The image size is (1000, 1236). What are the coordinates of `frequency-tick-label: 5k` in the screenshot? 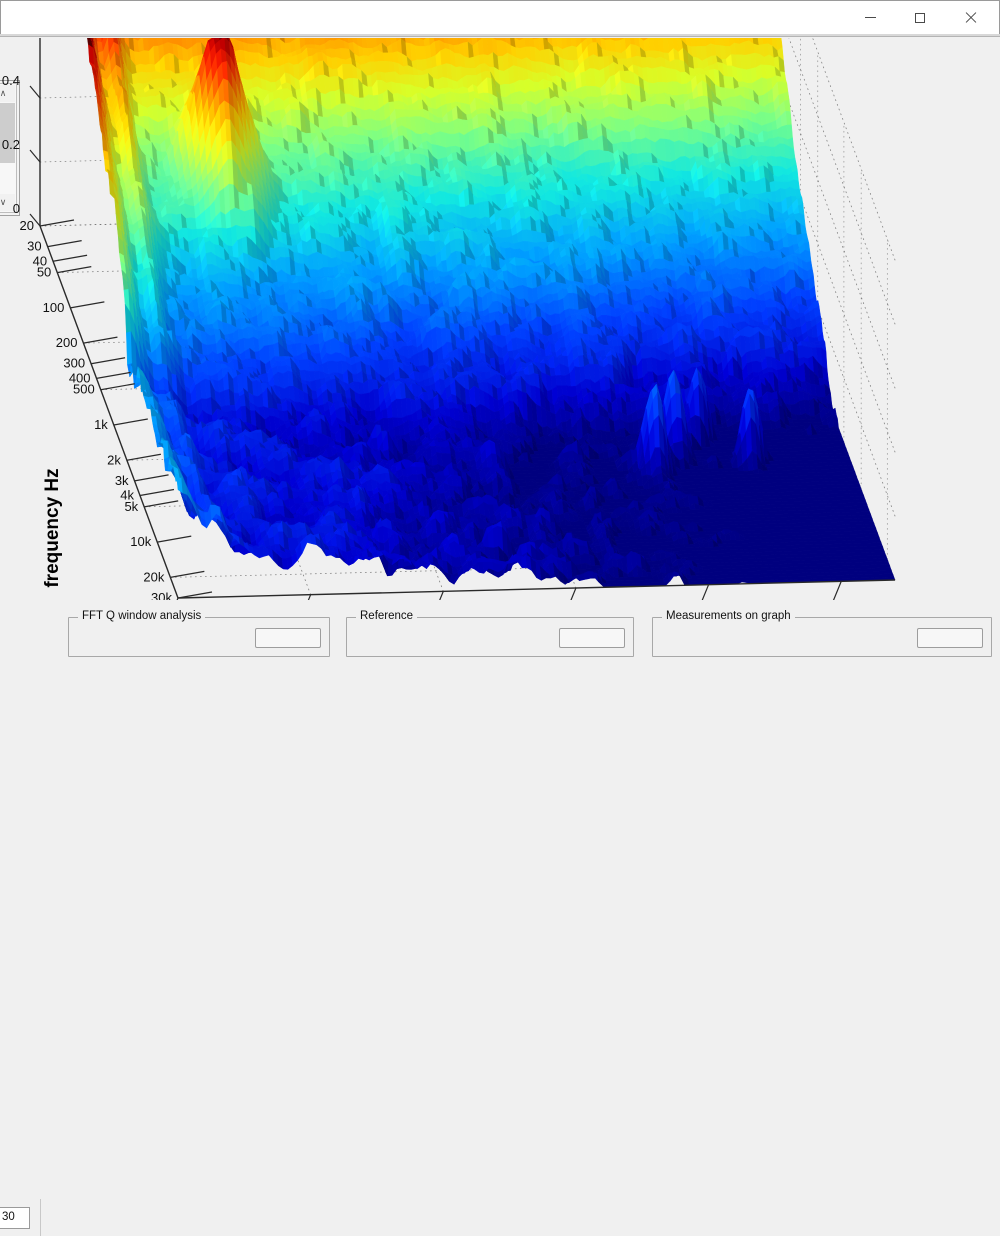 It's located at (131, 506).